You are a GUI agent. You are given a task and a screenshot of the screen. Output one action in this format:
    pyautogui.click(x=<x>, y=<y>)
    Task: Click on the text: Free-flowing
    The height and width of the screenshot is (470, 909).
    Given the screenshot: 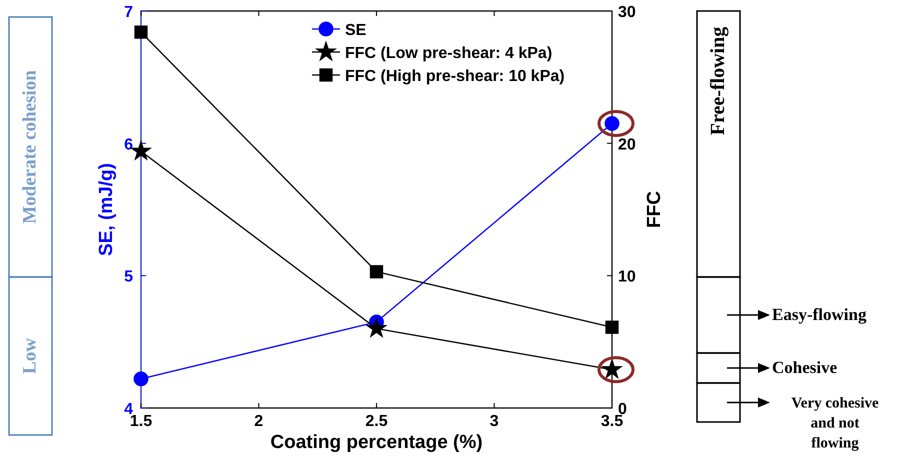 What is the action you would take?
    pyautogui.click(x=718, y=81)
    